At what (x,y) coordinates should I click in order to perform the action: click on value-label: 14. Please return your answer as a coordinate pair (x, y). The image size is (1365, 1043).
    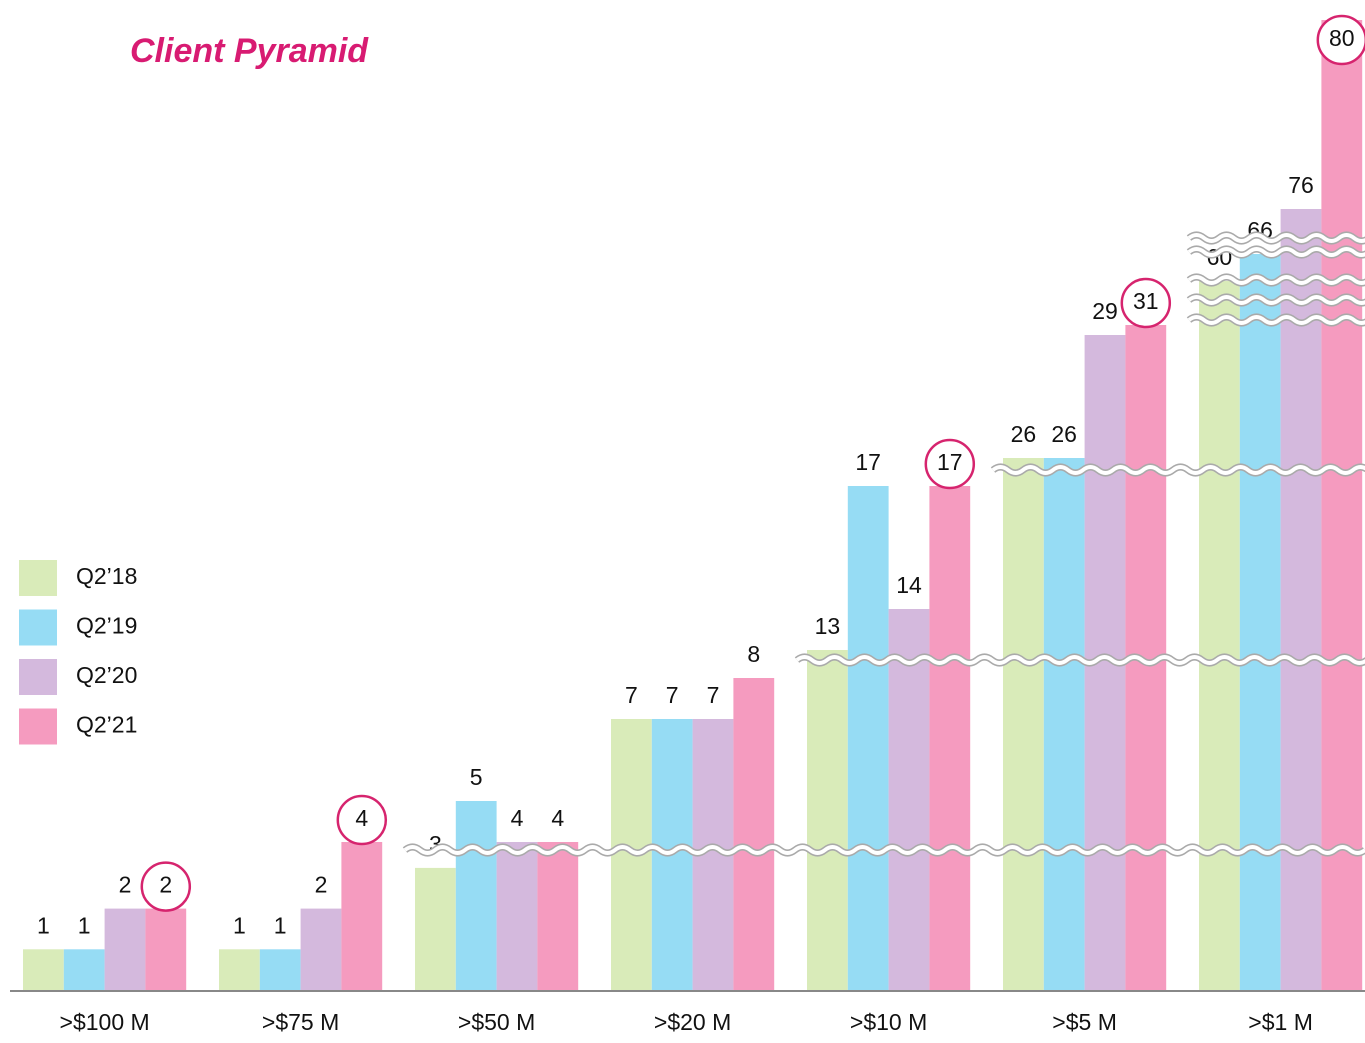
    Looking at the image, I should click on (909, 585).